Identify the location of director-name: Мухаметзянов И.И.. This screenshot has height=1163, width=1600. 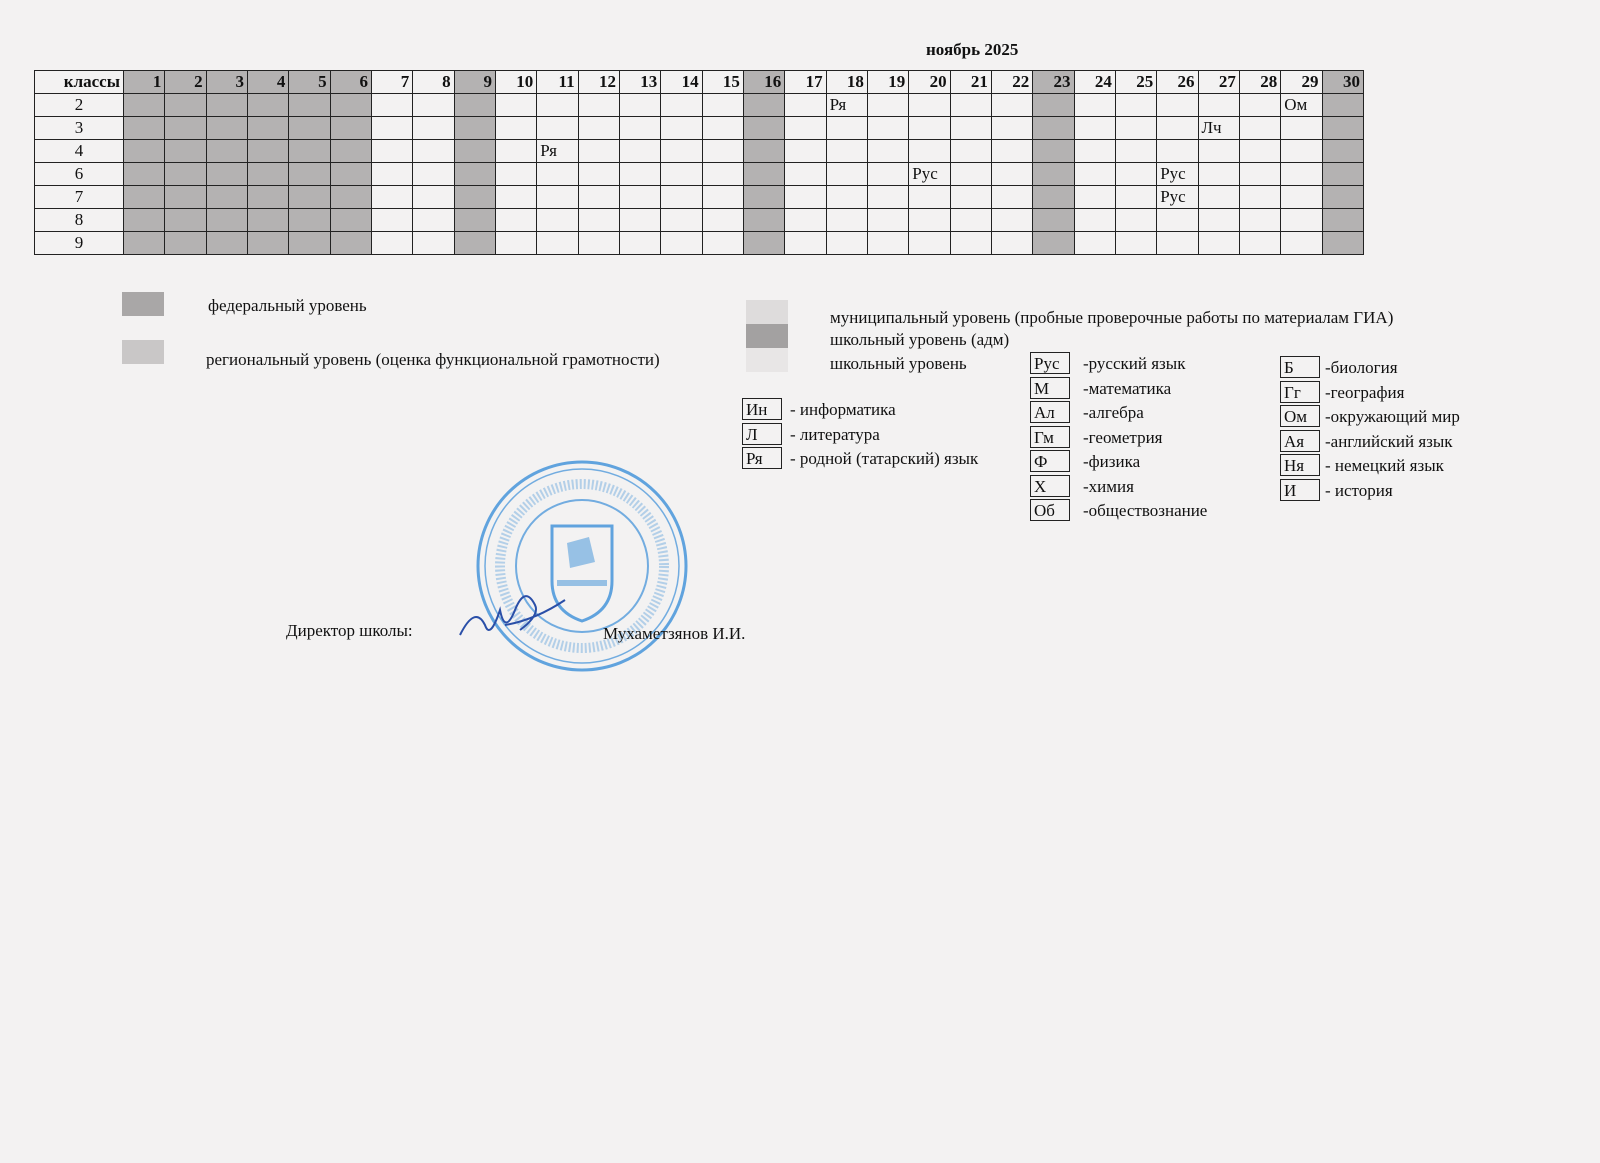
(674, 633).